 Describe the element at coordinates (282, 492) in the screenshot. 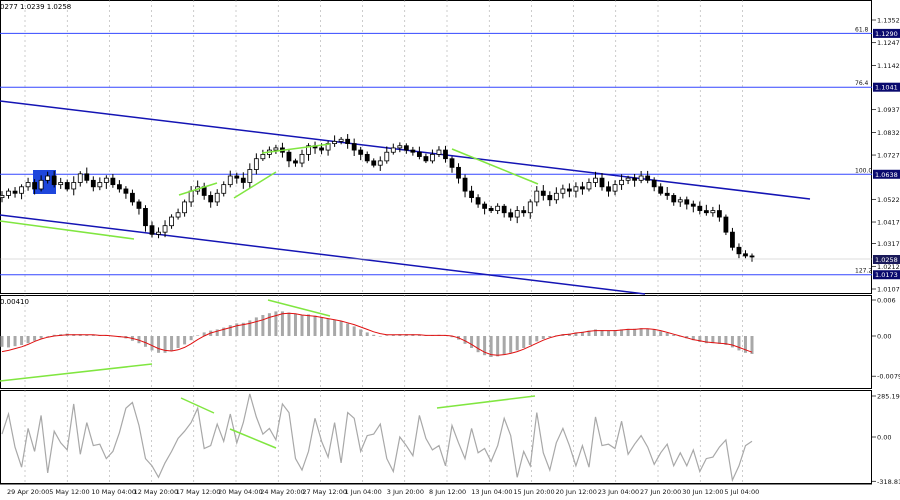

I see `time-label: 24 May 20:00` at that location.